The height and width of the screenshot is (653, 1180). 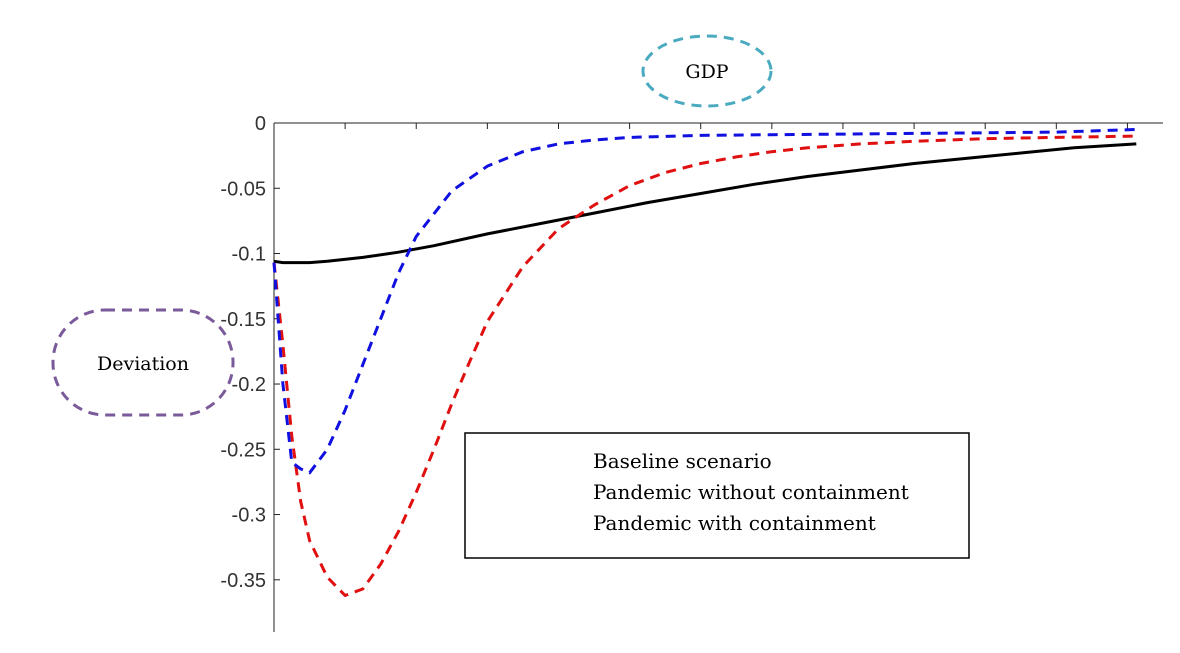 What do you see at coordinates (682, 461) in the screenshot?
I see `legend-label-baseline: Baseline scenario` at bounding box center [682, 461].